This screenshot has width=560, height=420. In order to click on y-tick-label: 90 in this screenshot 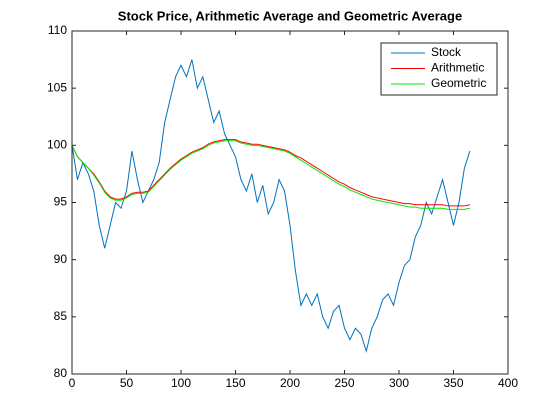, I will do `click(61, 259)`.